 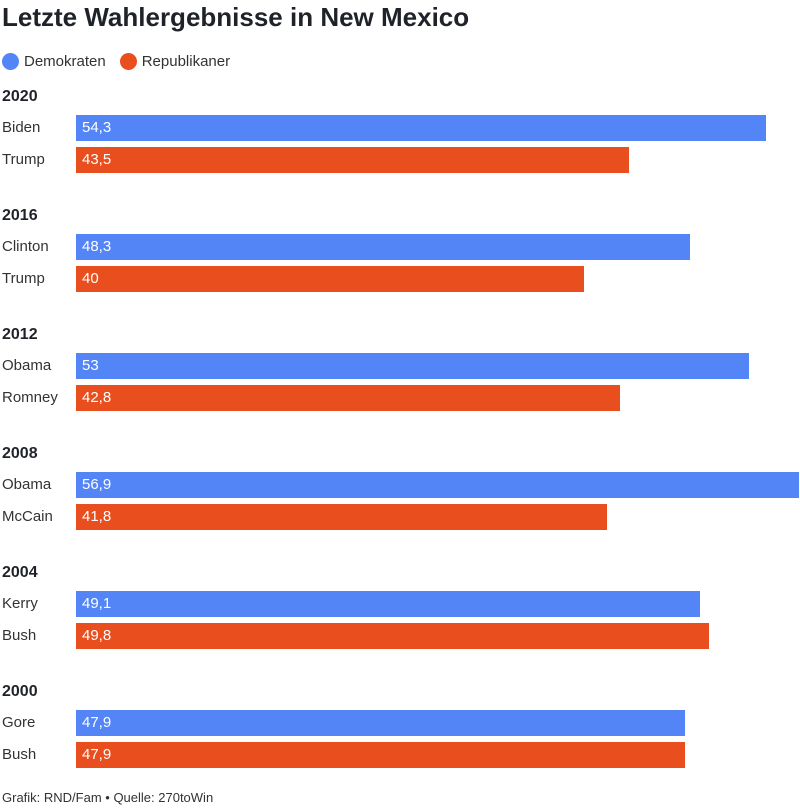 What do you see at coordinates (10, 61) in the screenshot?
I see `legend-swatch-demokraten` at bounding box center [10, 61].